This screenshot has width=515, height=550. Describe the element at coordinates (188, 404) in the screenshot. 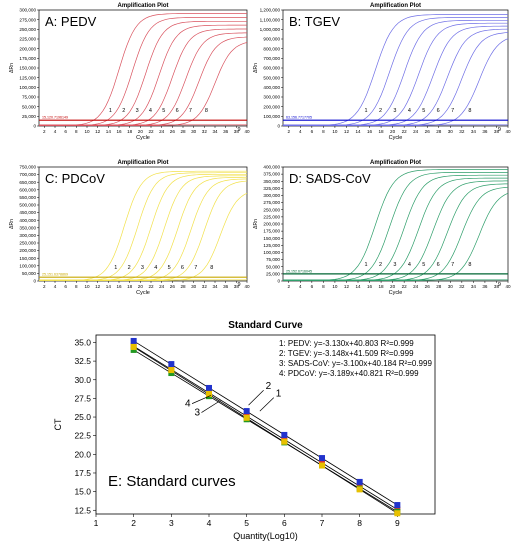

I see `line-label: 4` at that location.